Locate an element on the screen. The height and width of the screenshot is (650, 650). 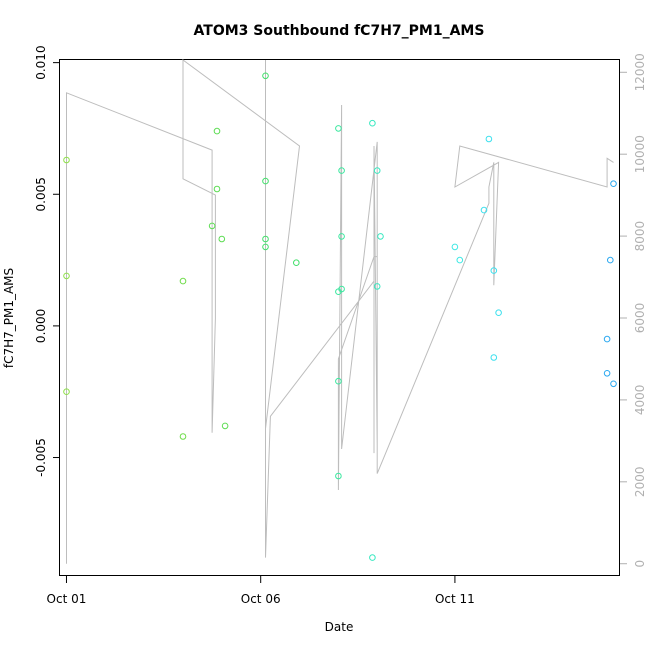
chart-title: ATOM3 Southbound fC7H7_PM1_AMS is located at coordinates (339, 31).